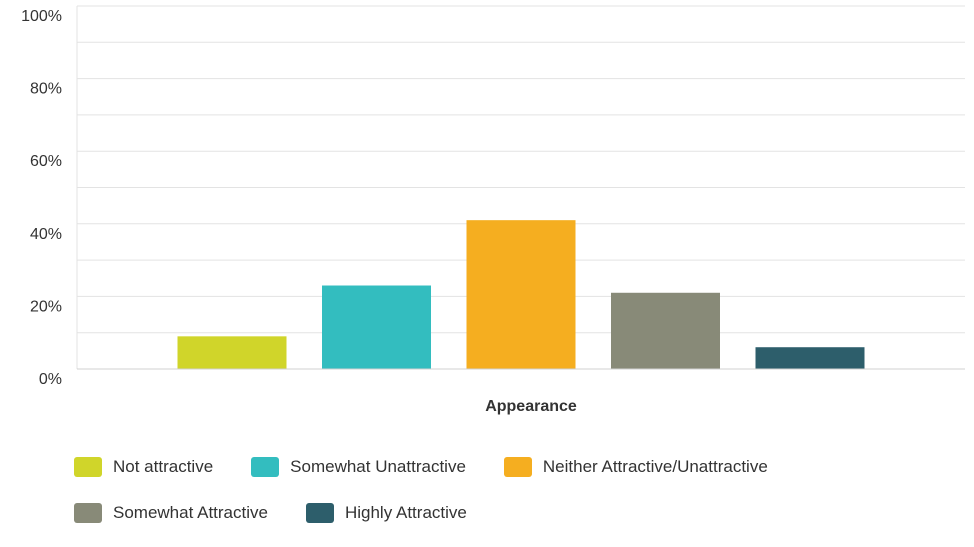  Describe the element at coordinates (190, 512) in the screenshot. I see `legend-label: Somewhat Attractive` at that location.